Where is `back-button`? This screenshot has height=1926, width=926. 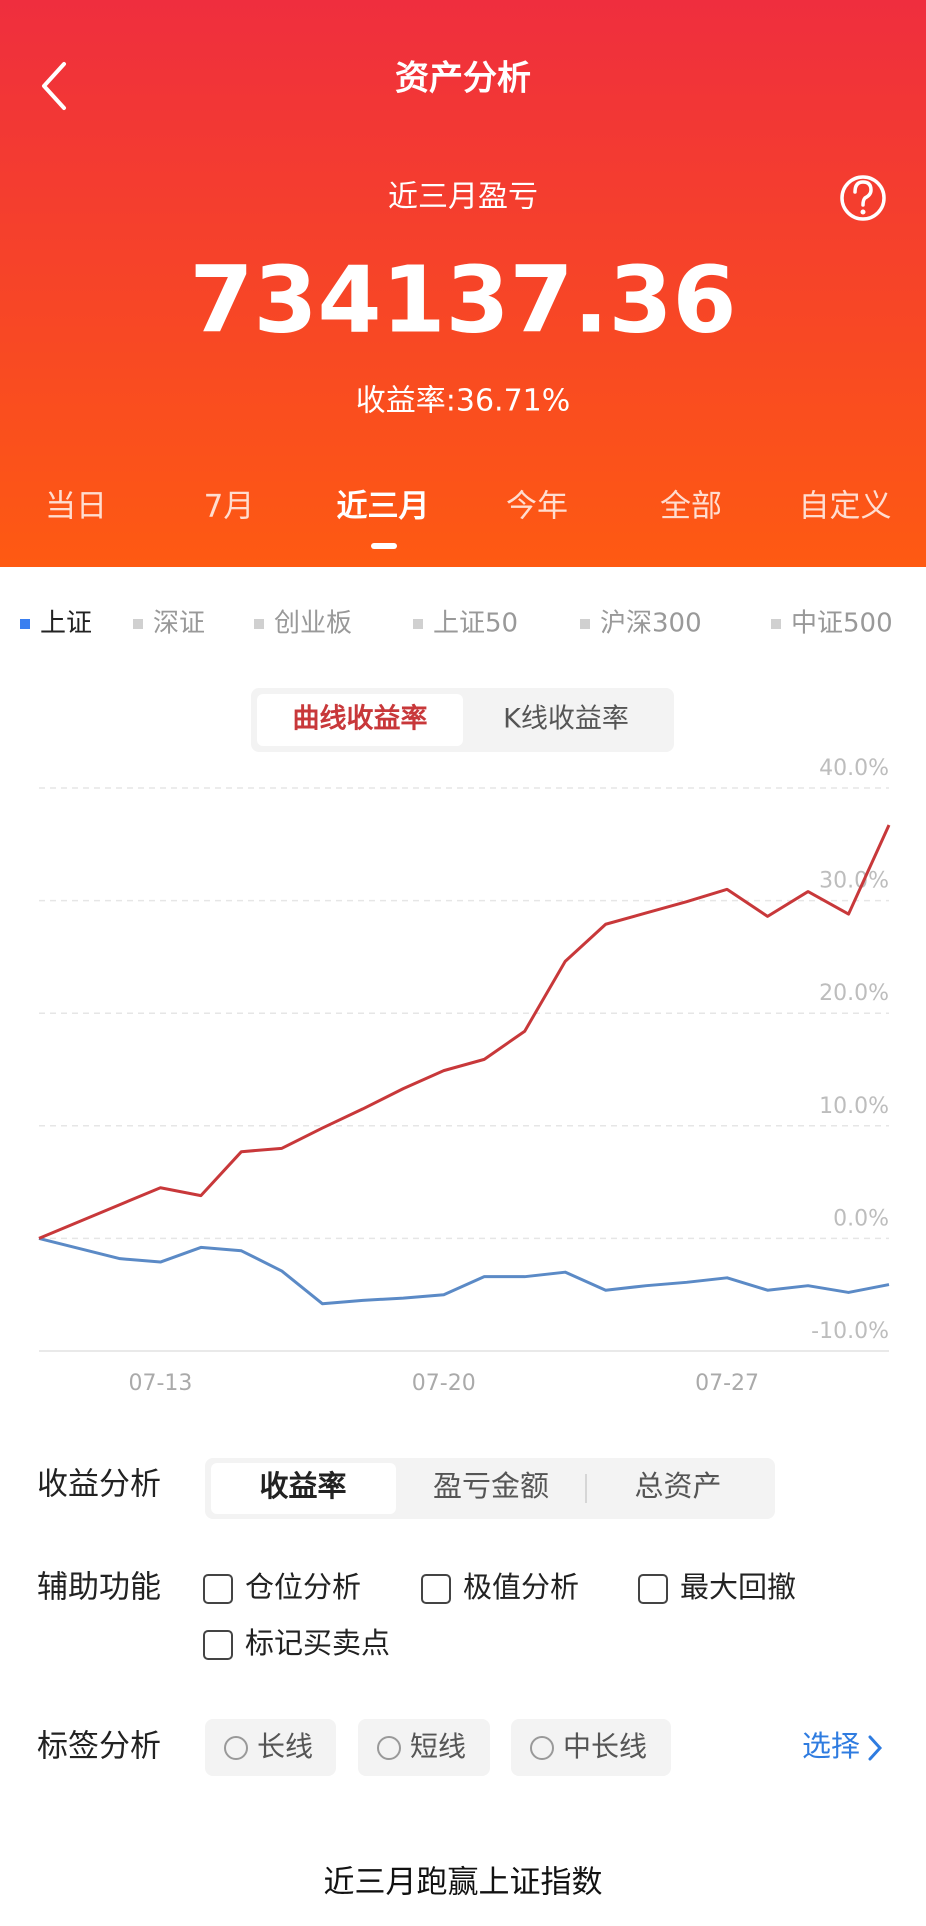
back-button is located at coordinates (54, 86).